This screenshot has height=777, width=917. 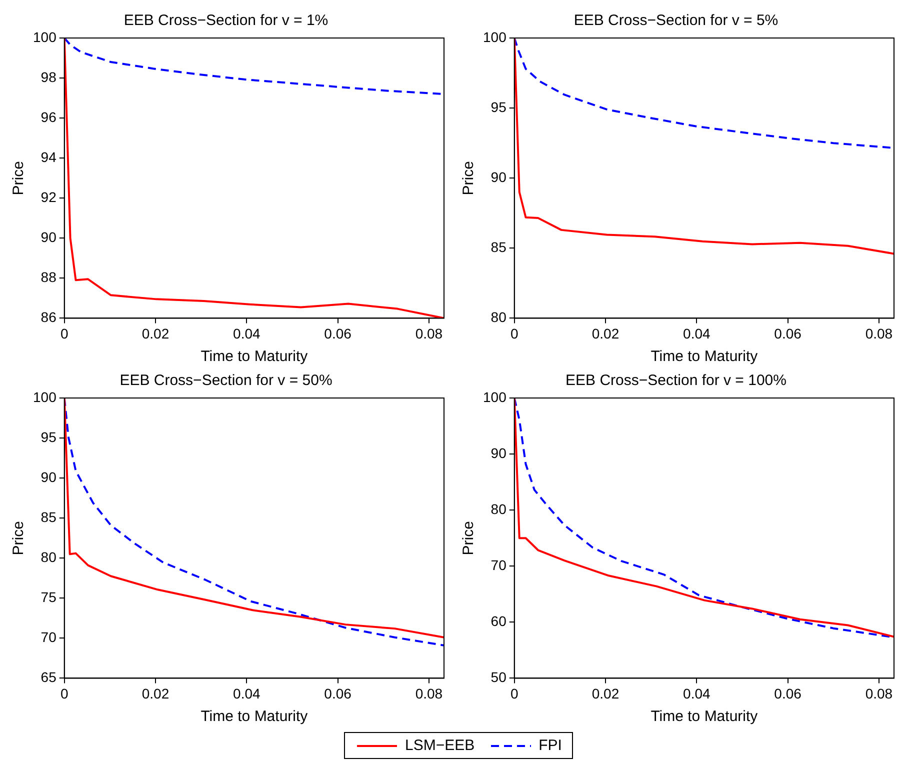 What do you see at coordinates (48, 156) in the screenshot?
I see `y-tick-label: 94` at bounding box center [48, 156].